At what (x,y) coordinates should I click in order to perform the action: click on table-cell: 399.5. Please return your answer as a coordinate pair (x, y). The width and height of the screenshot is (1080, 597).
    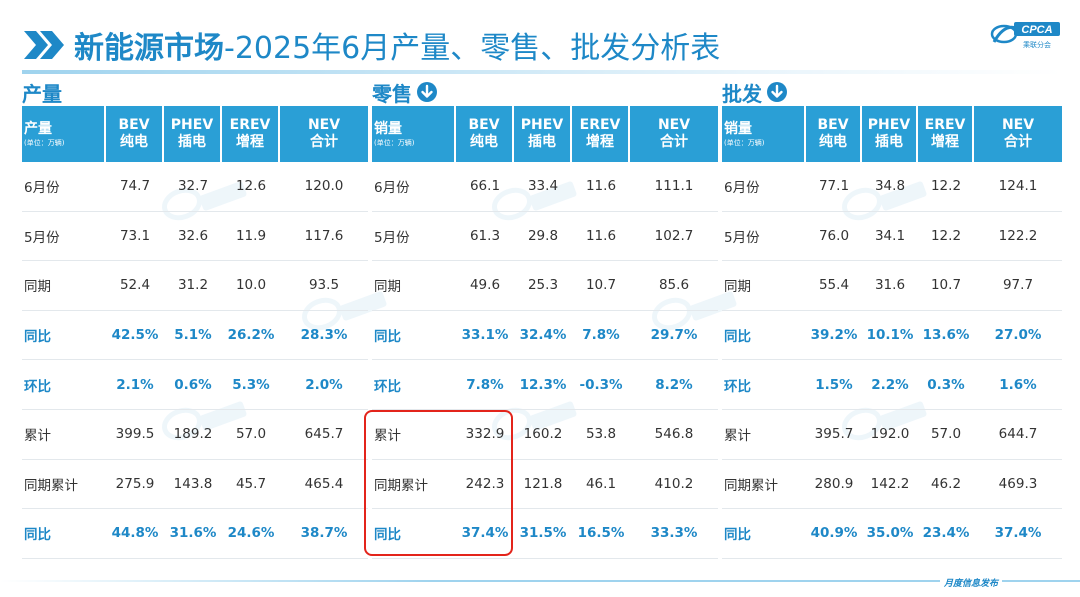
    Looking at the image, I should click on (135, 434).